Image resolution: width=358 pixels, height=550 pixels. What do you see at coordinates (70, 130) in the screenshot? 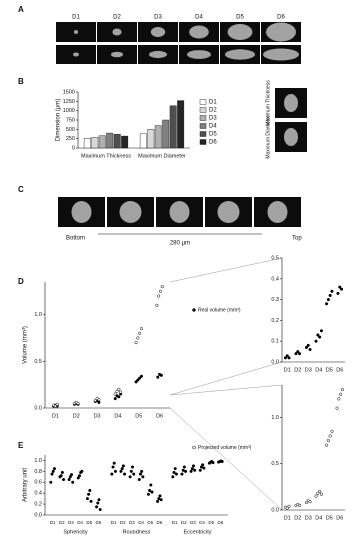
I see `y-tick-label: 500` at bounding box center [70, 130].